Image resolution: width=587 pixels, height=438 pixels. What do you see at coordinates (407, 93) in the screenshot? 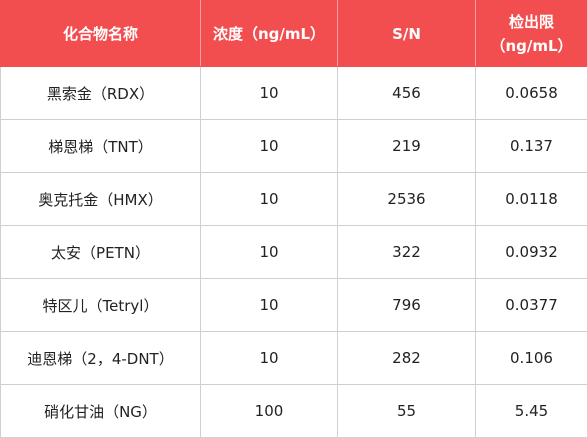
I see `table-cell: 456` at bounding box center [407, 93].